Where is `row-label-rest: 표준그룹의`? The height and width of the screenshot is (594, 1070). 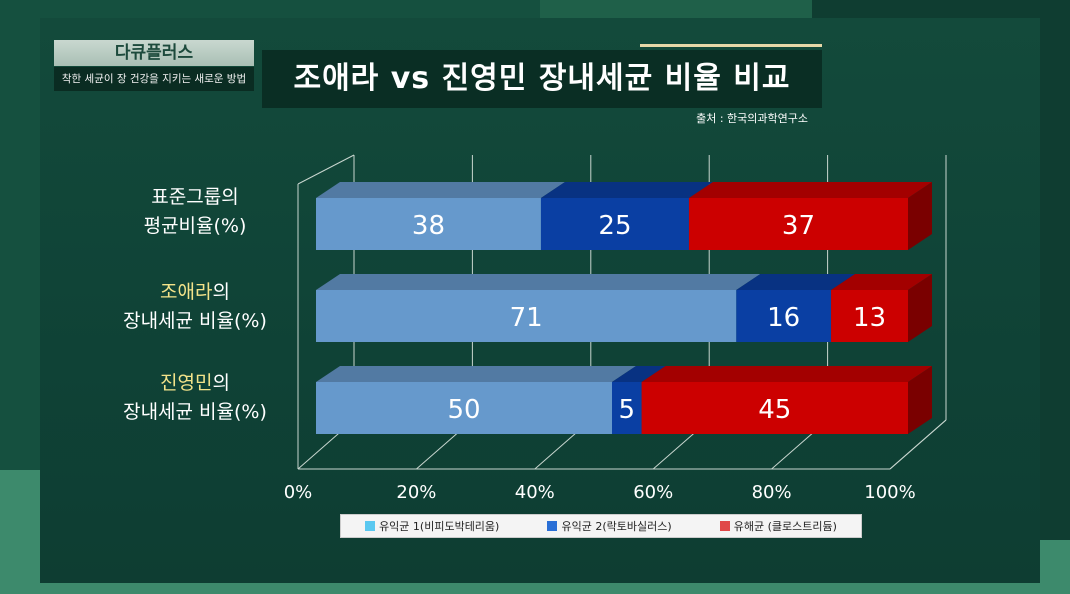
row-label-rest: 표준그룹의 is located at coordinates (195, 197).